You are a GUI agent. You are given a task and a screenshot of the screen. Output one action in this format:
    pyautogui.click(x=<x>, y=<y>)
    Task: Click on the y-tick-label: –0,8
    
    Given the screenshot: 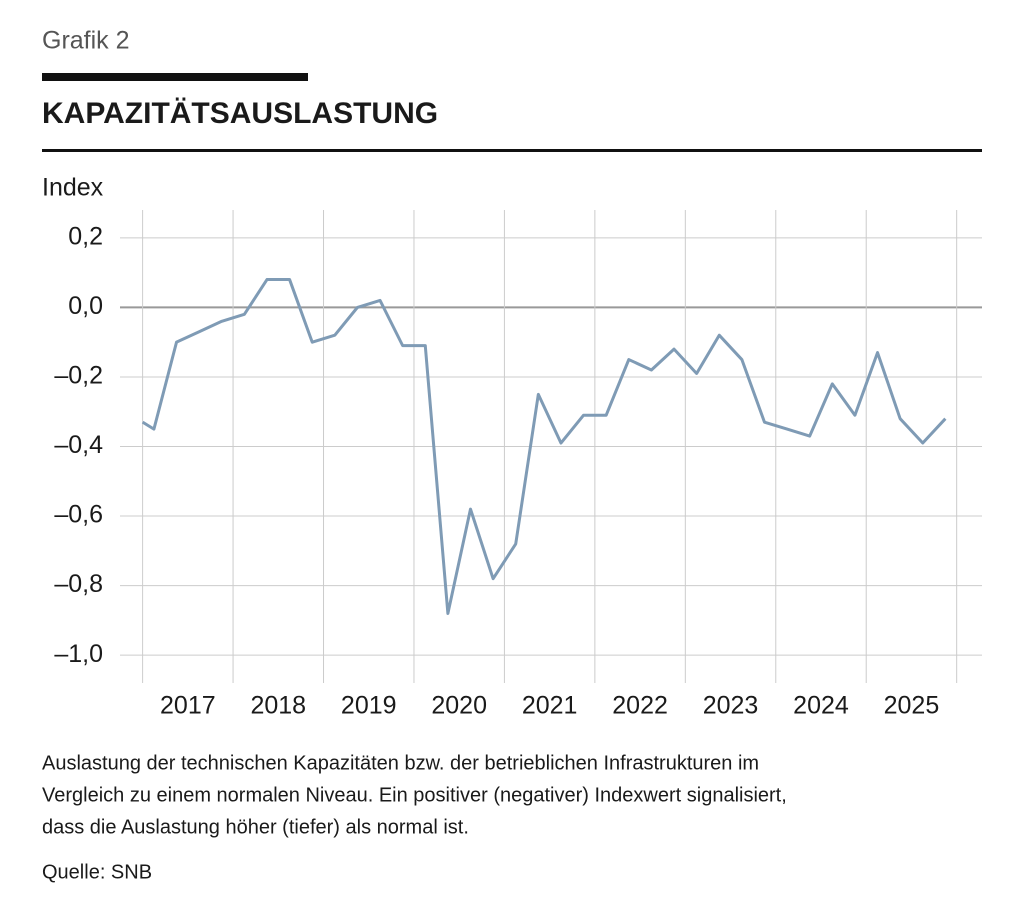 What is the action you would take?
    pyautogui.click(x=78, y=584)
    